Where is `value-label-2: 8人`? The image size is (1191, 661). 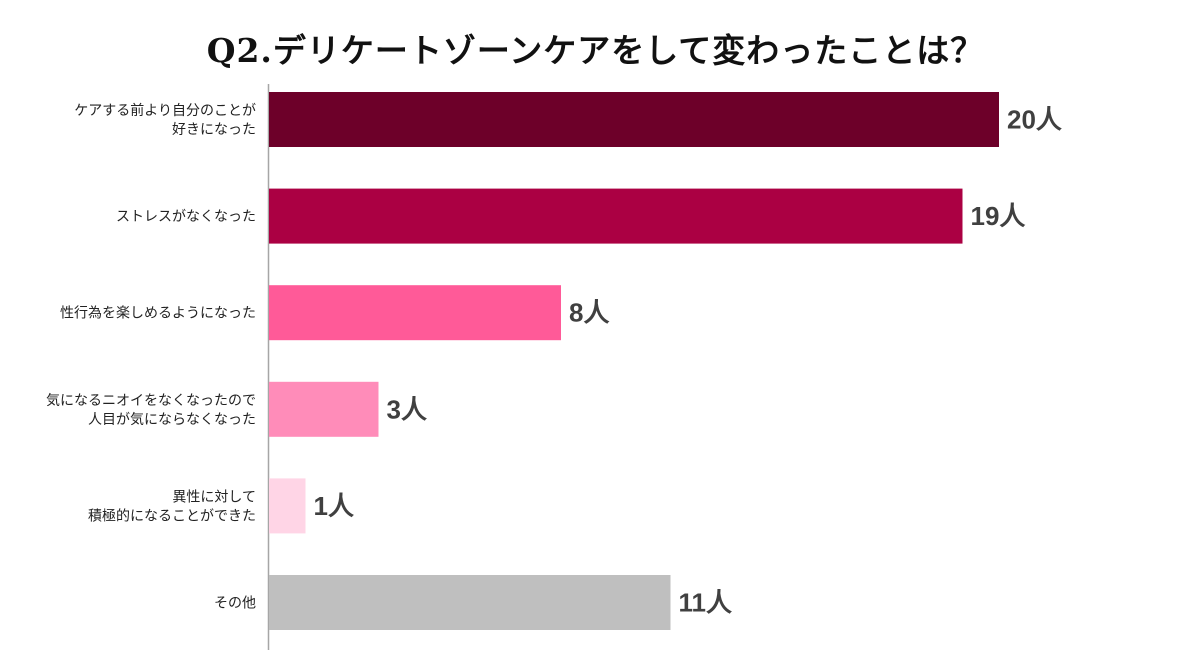 value-label-2: 8人 is located at coordinates (589, 313).